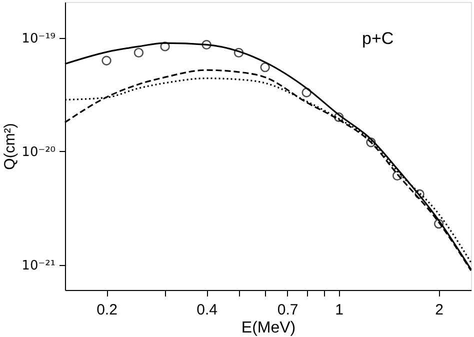 The width and height of the screenshot is (474, 337). I want to click on x-tick-label: 1, so click(339, 310).